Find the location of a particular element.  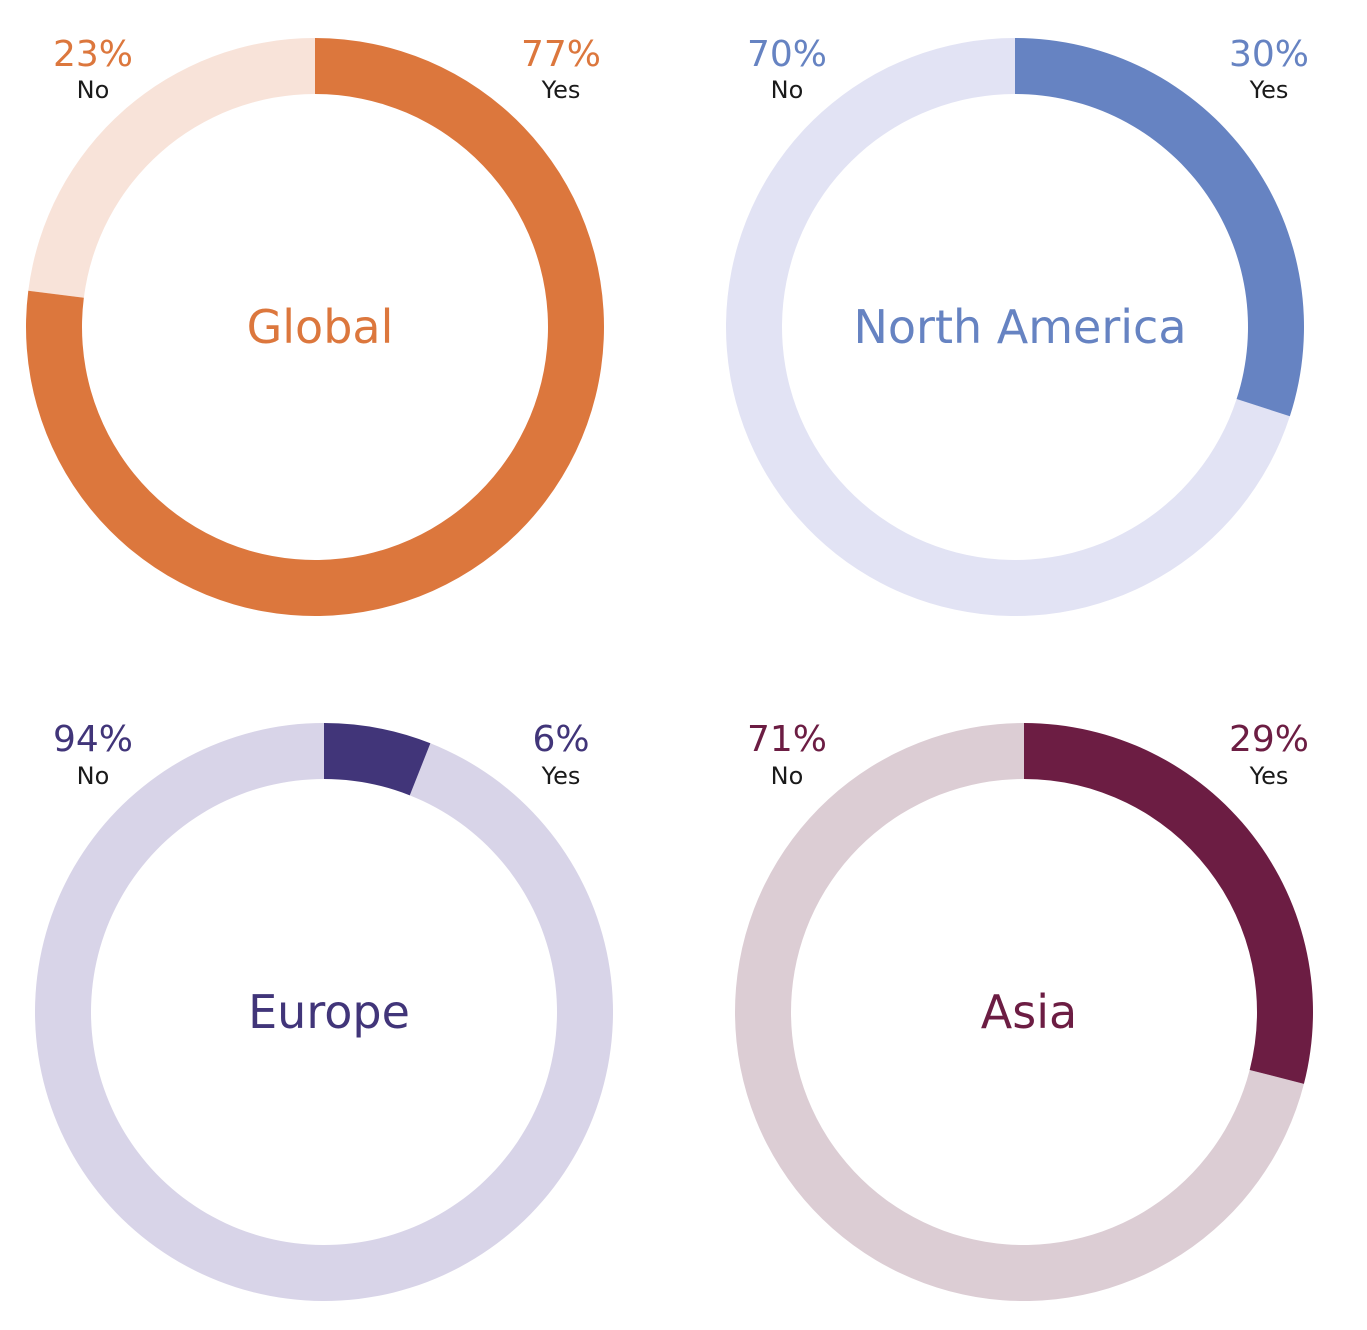

slice-no is located at coordinates (172, 168).